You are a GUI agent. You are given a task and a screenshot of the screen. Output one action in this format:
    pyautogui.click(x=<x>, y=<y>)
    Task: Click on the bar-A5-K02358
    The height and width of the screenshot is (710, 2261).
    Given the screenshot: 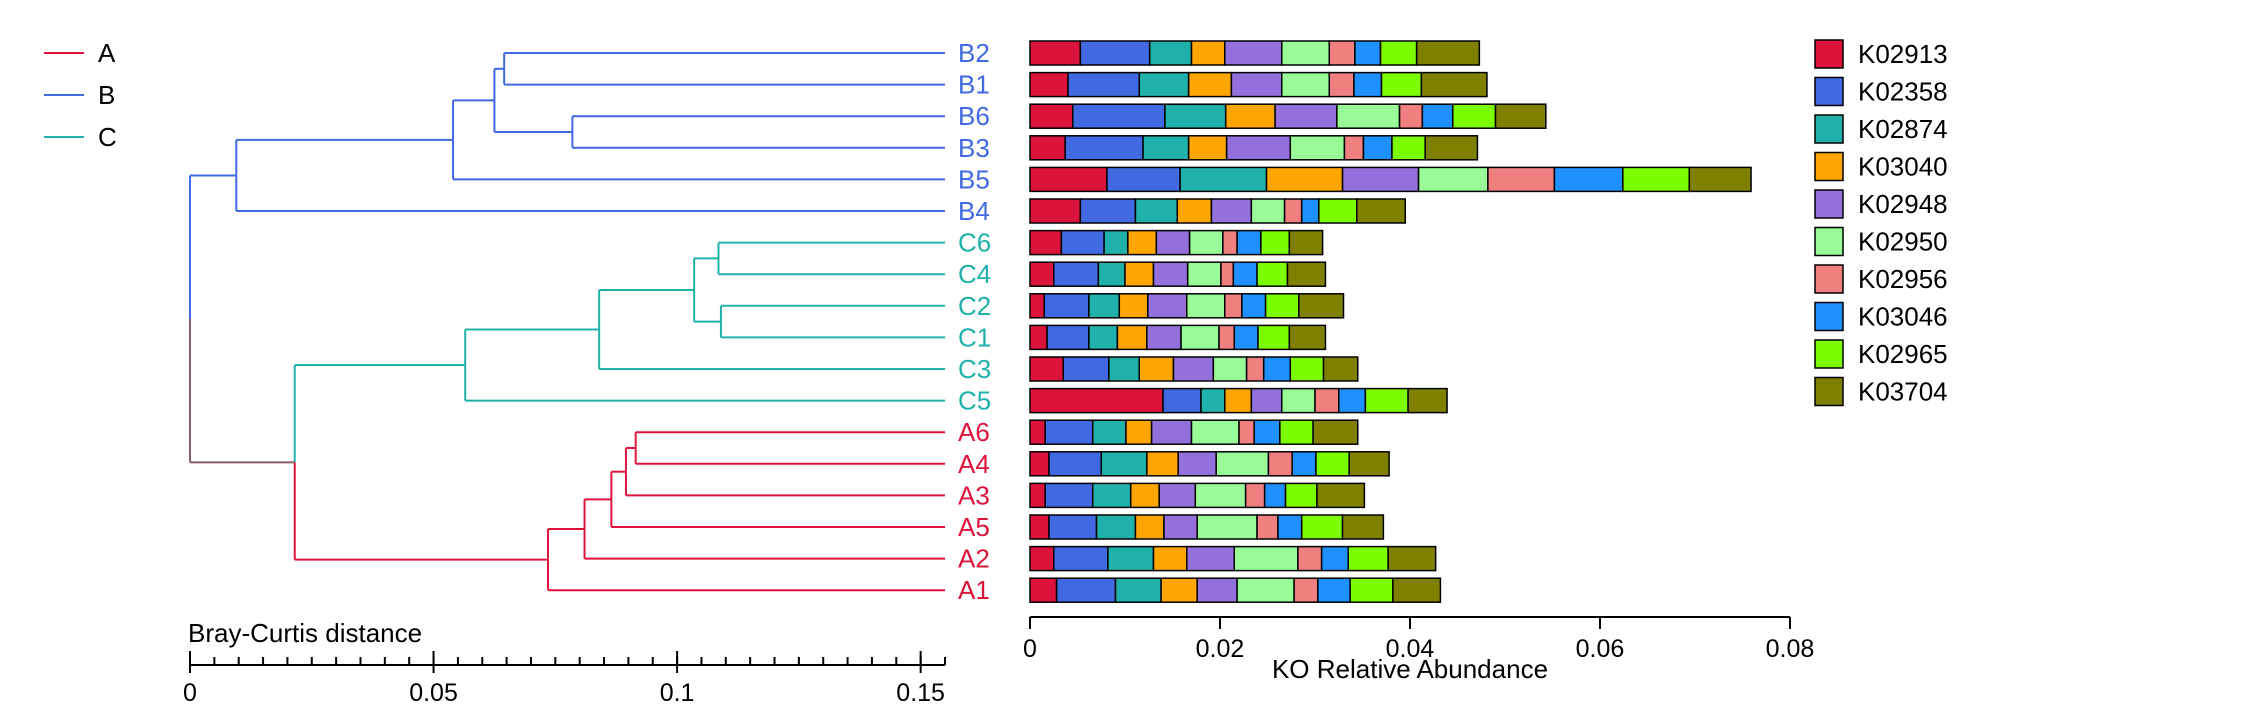 What is the action you would take?
    pyautogui.click(x=1073, y=527)
    